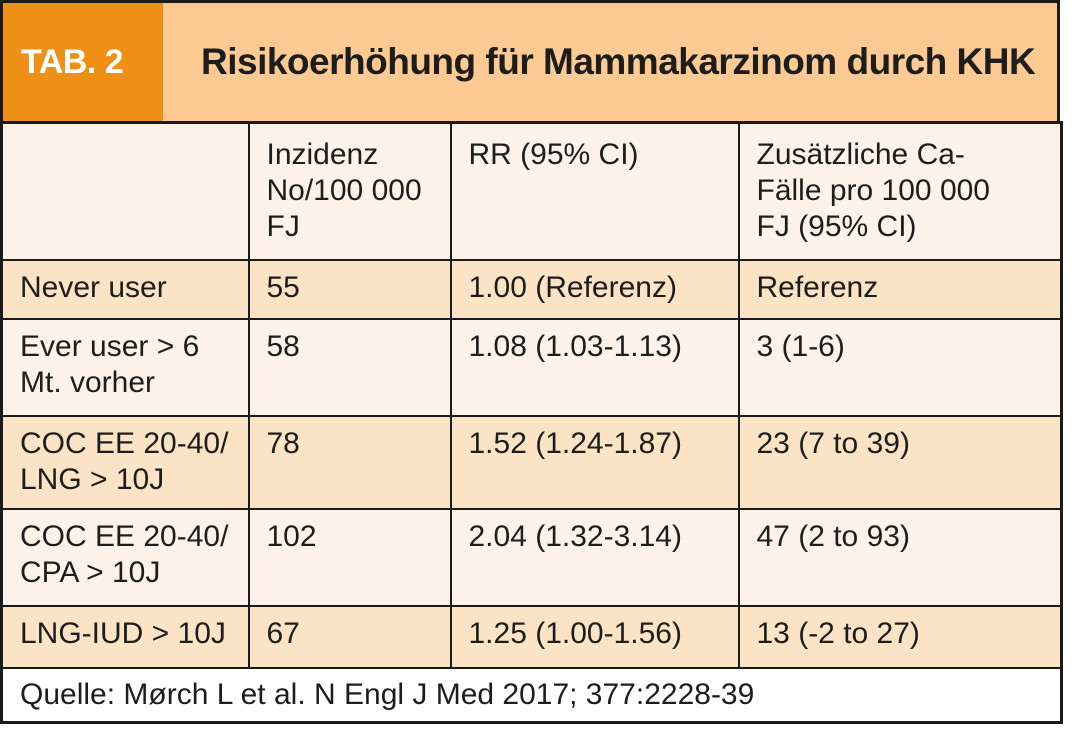 This screenshot has width=1087, height=749. Describe the element at coordinates (125, 462) in the screenshot. I see `row-label-cell: COC EE 20-40/ LNG > 10J` at that location.